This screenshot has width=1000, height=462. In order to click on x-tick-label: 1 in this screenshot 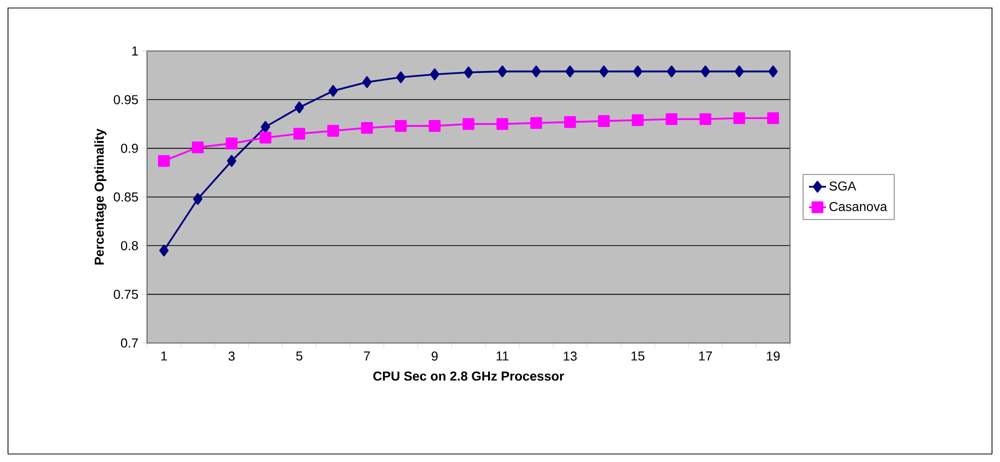, I will do `click(164, 356)`.